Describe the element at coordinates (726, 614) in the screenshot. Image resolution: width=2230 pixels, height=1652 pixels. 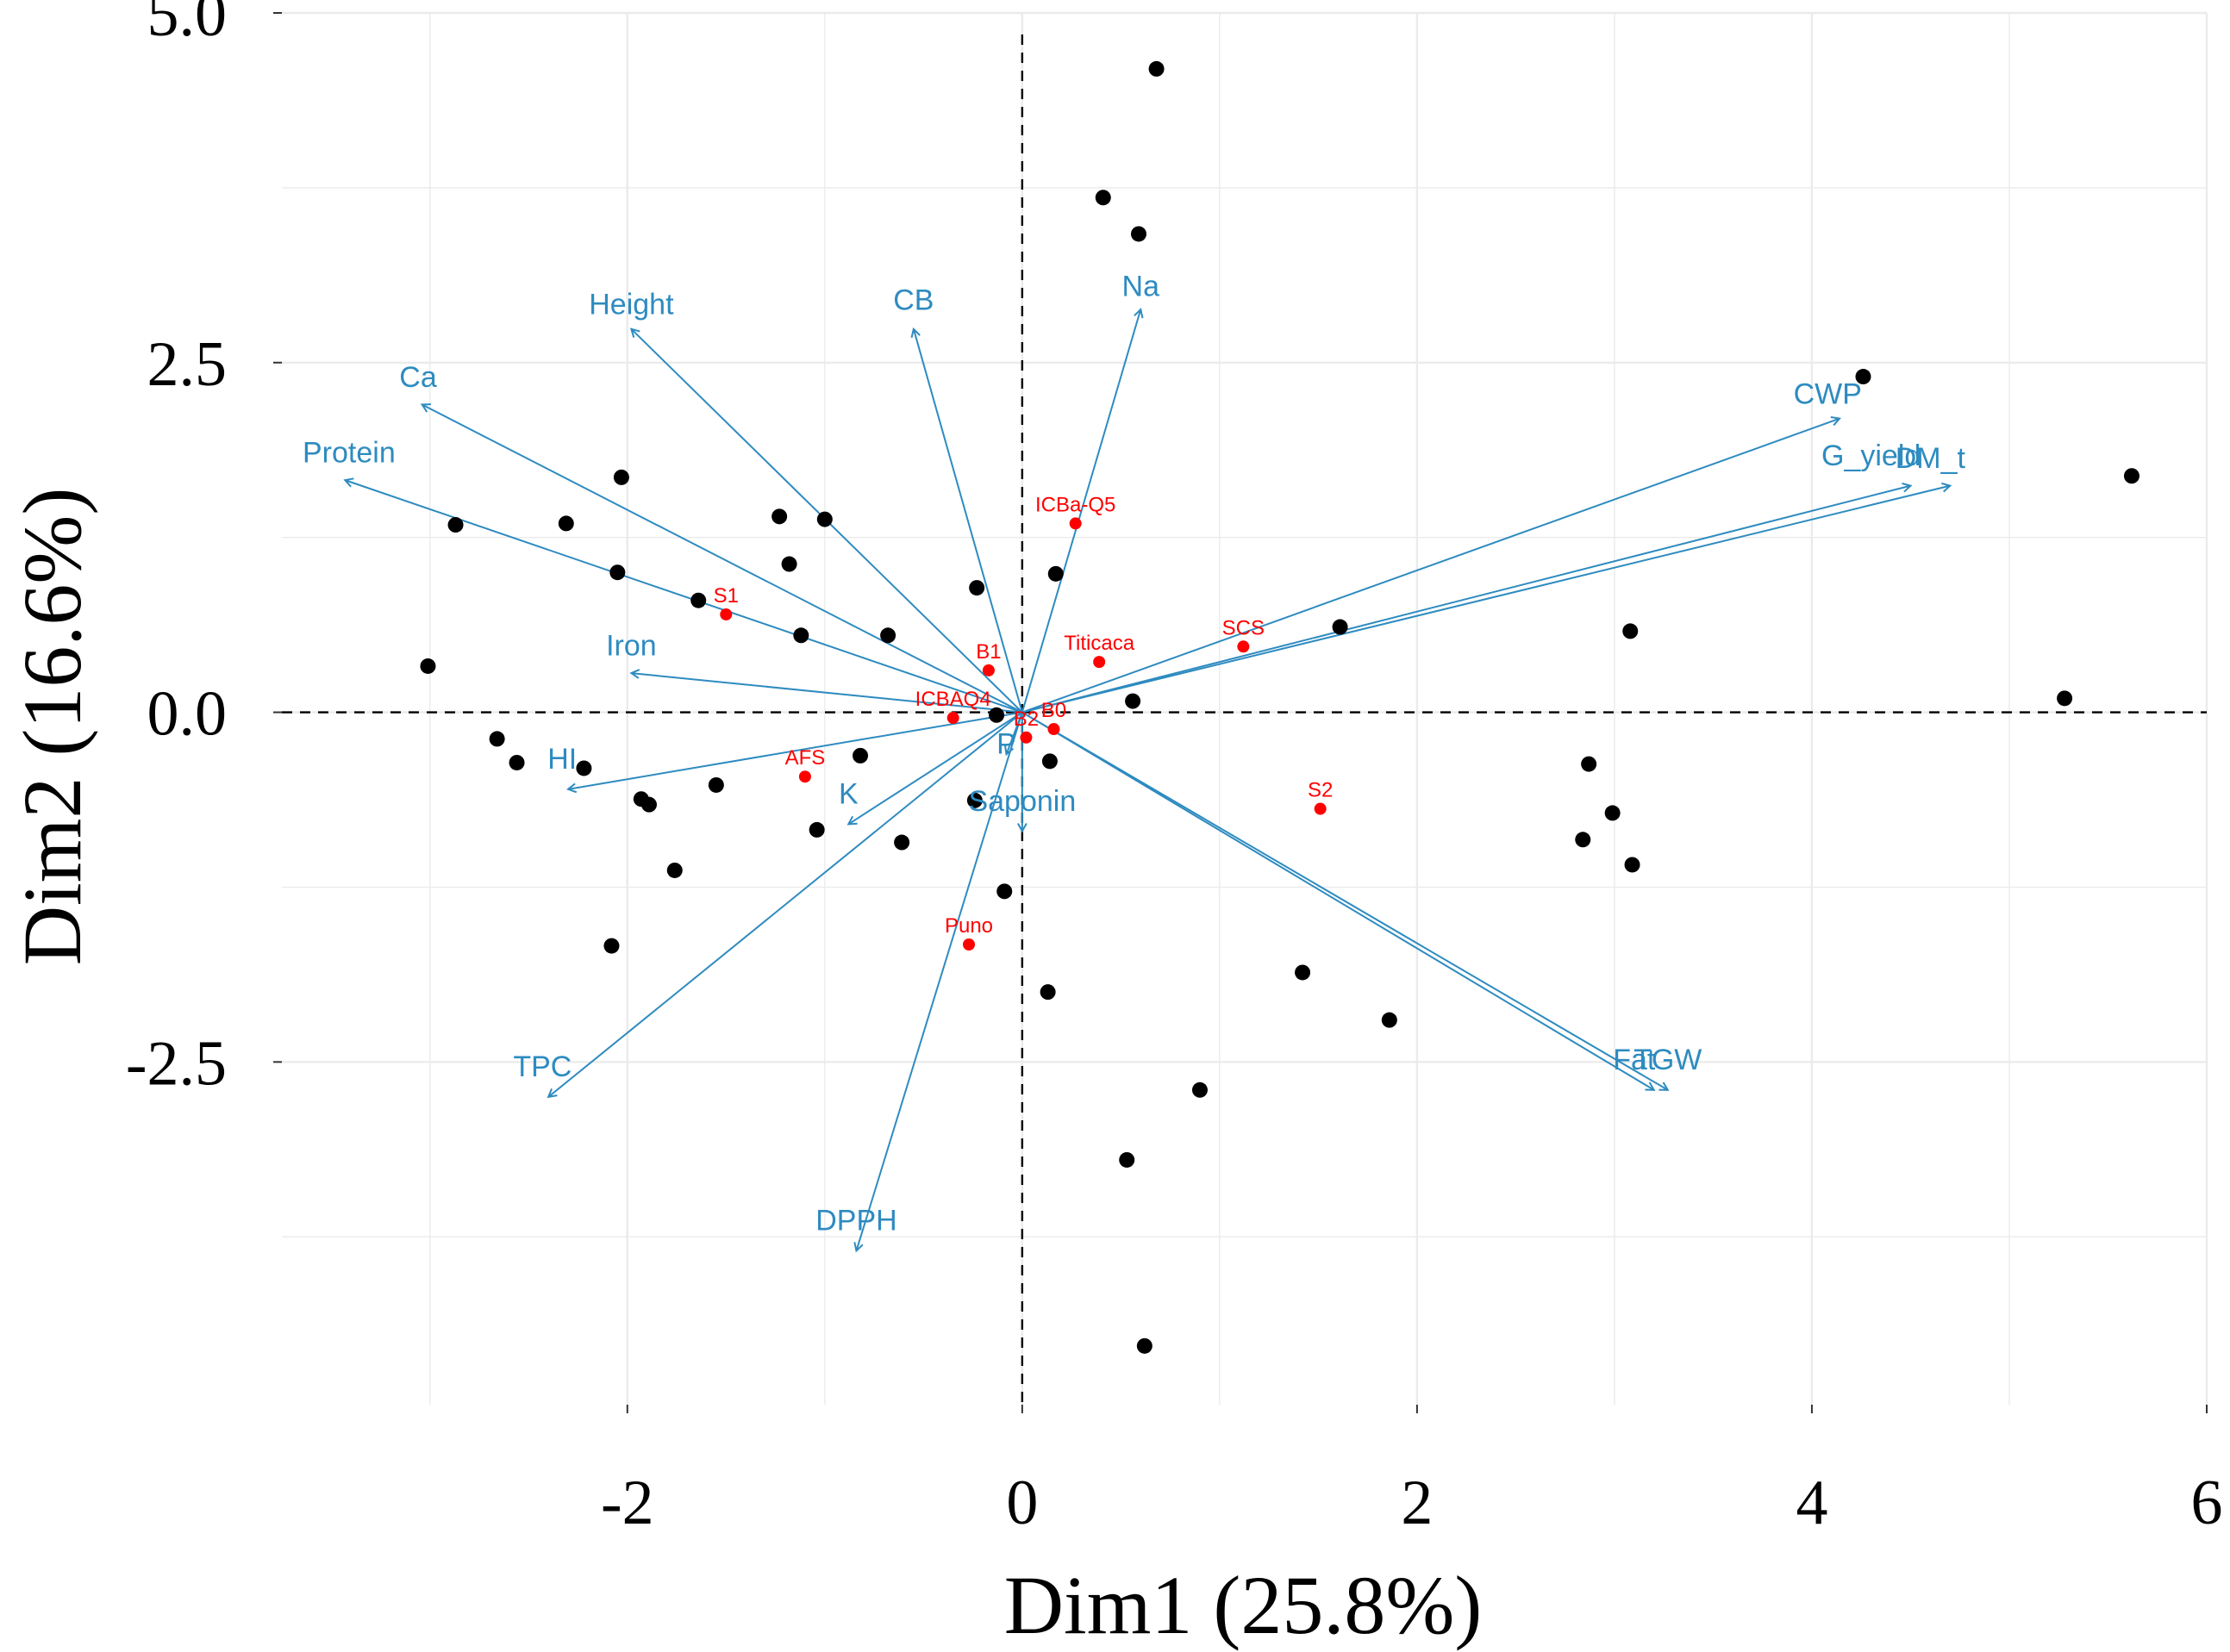
I see `labelled-point-s1` at that location.